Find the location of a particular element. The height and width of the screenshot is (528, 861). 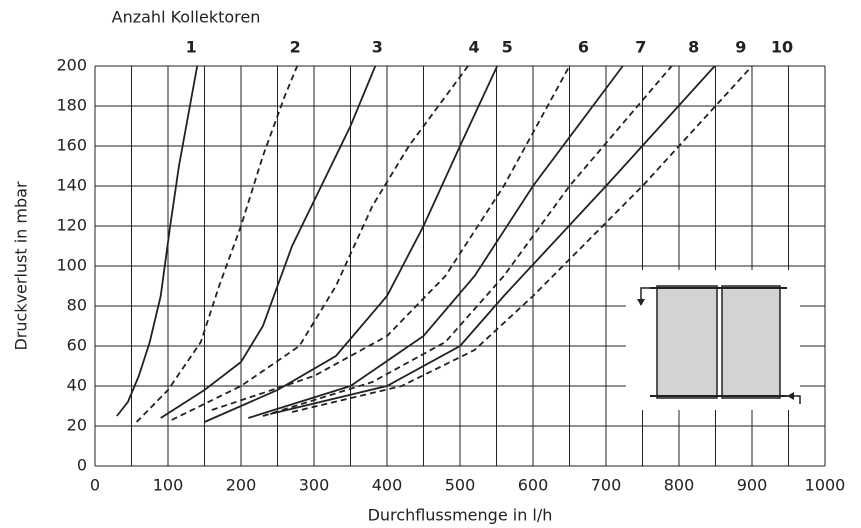

series-name: 7 is located at coordinates (640, 47).